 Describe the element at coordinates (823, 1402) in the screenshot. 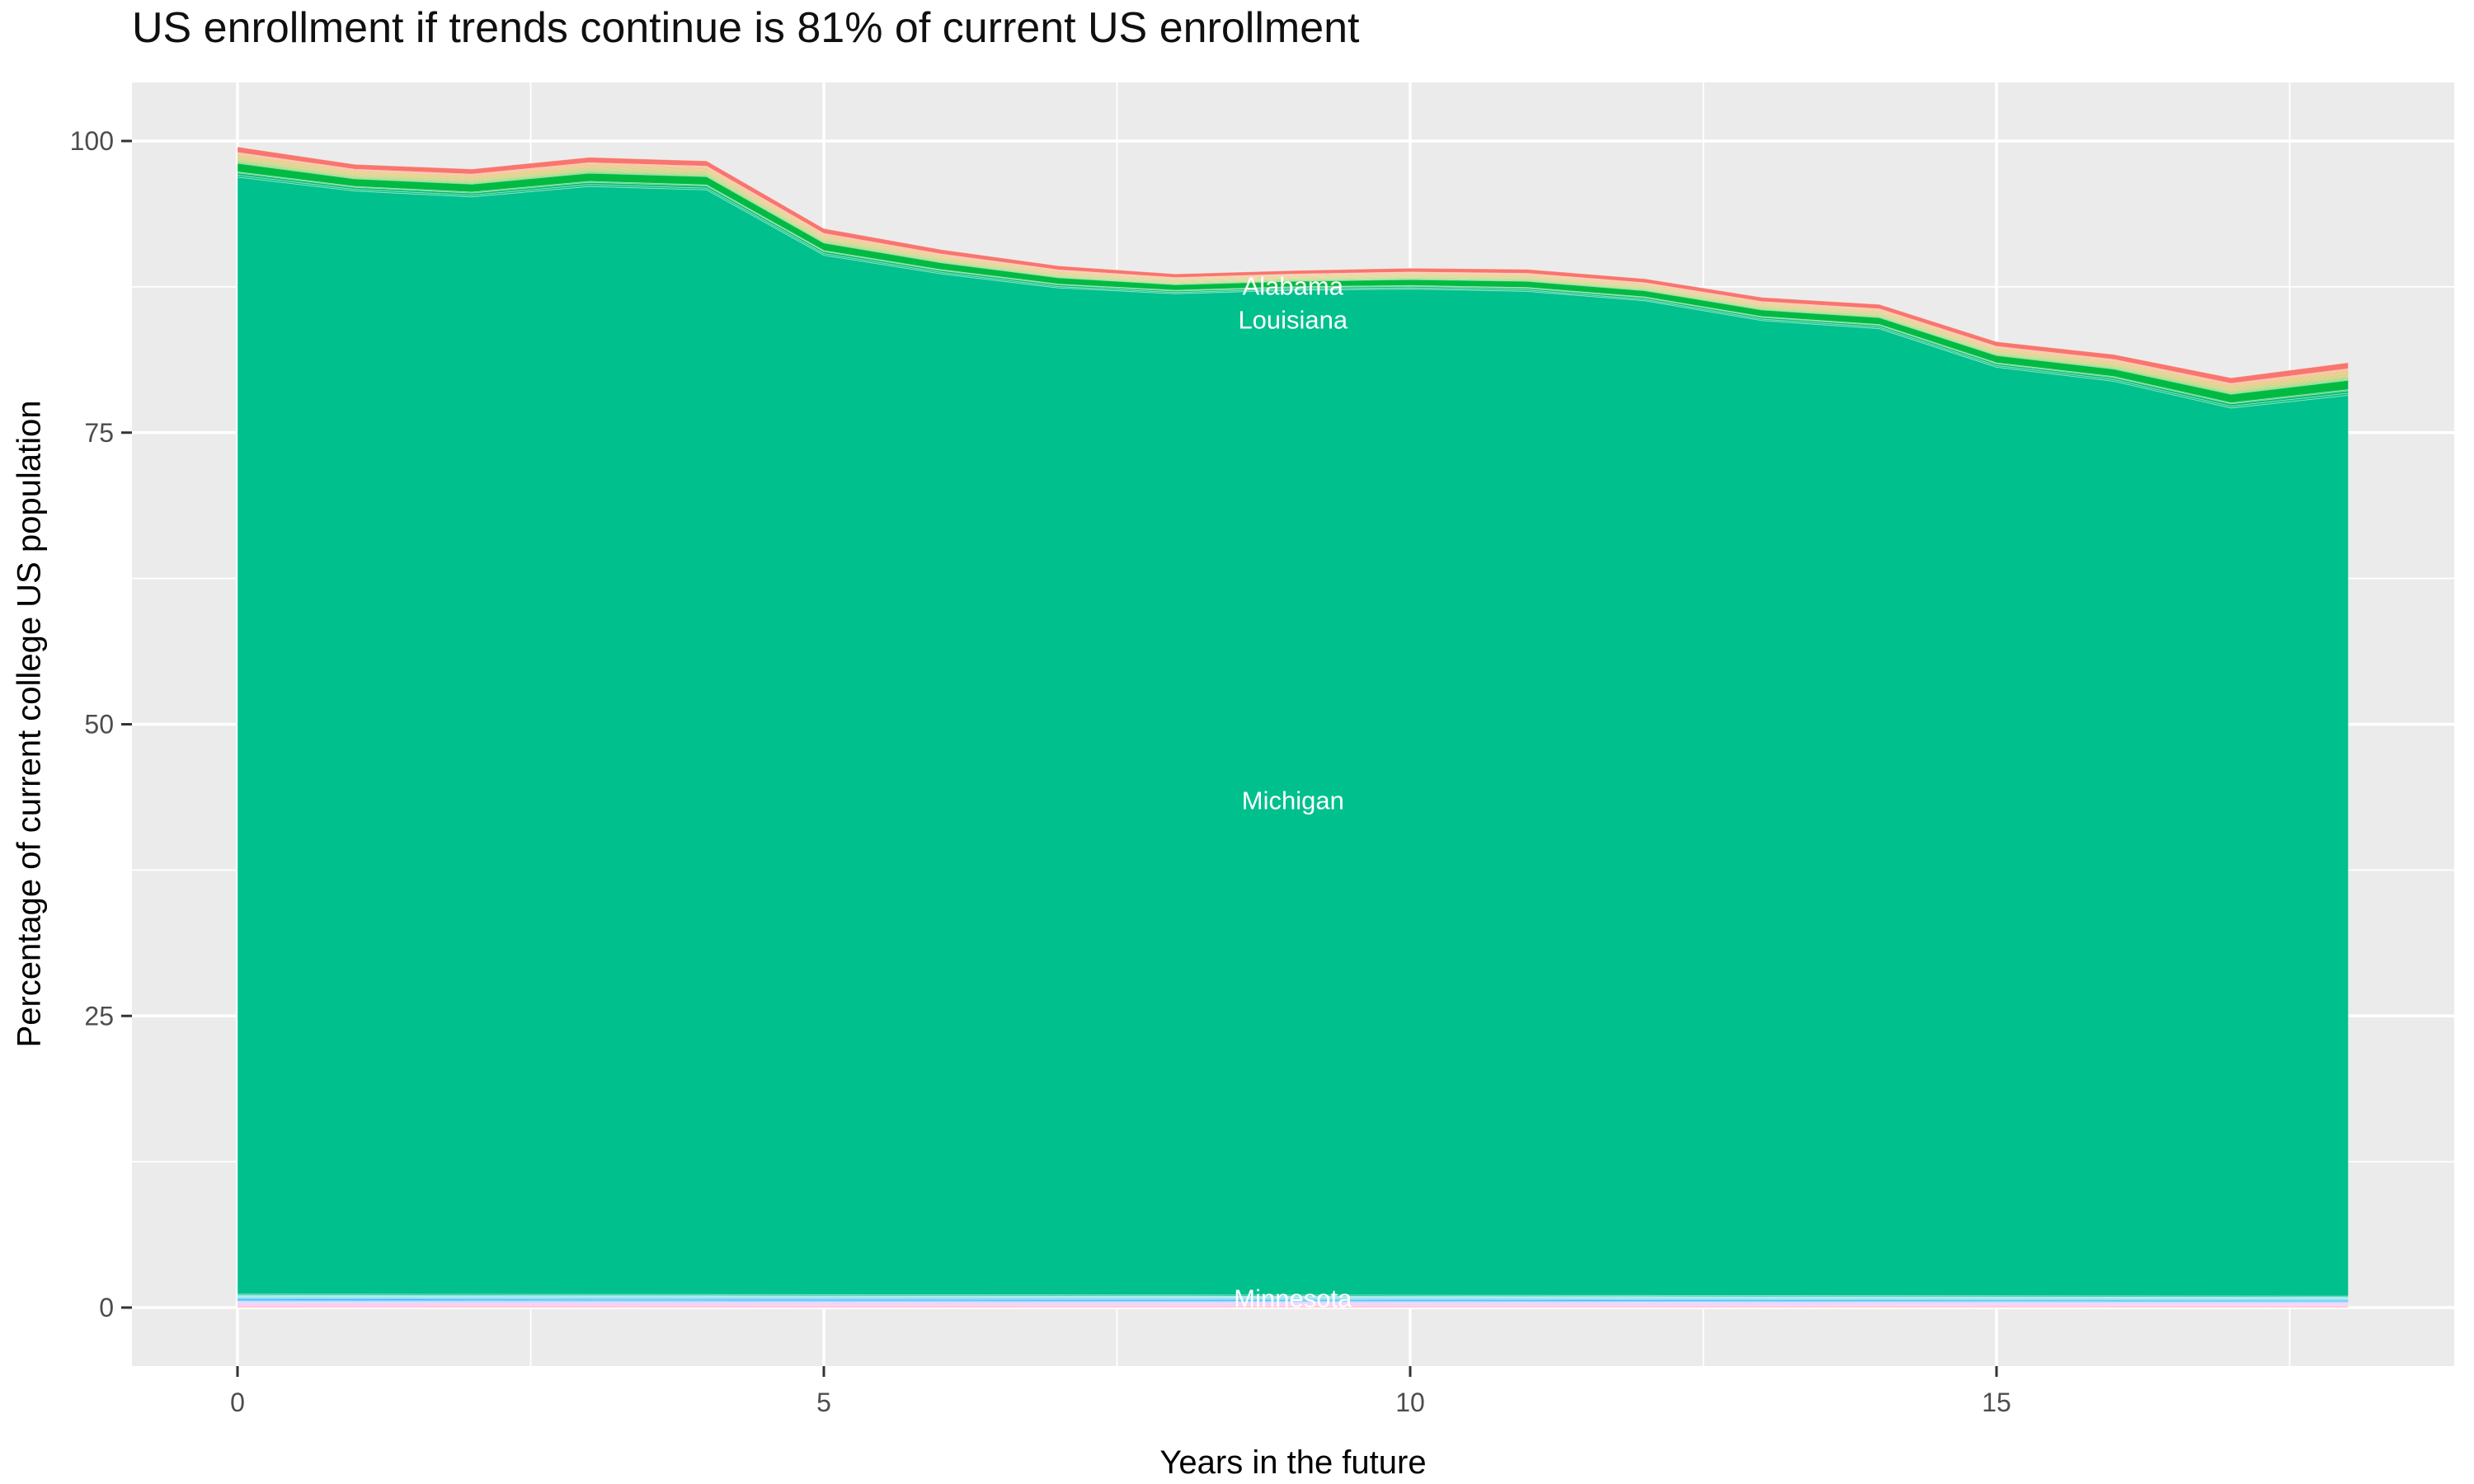

I see `x-tick-label: 5` at that location.